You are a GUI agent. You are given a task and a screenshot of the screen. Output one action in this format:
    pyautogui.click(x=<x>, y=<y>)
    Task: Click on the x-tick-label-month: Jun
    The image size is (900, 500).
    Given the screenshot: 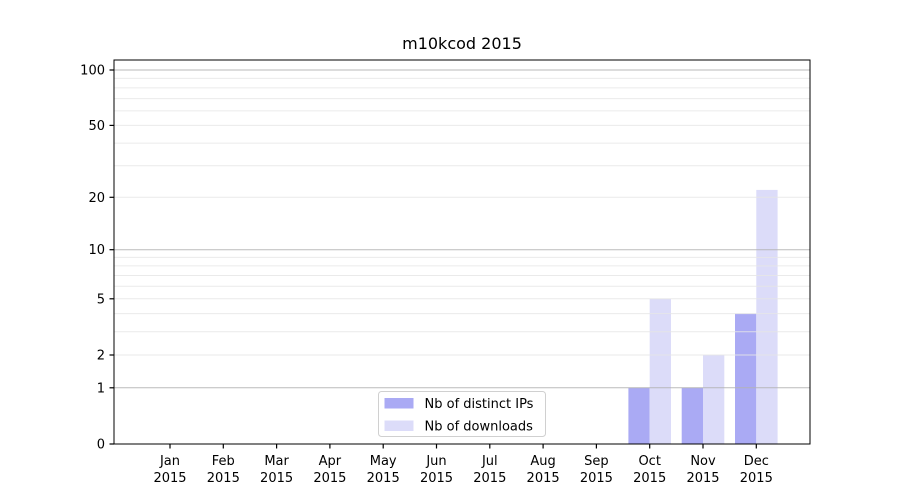 What is the action you would take?
    pyautogui.click(x=435, y=461)
    